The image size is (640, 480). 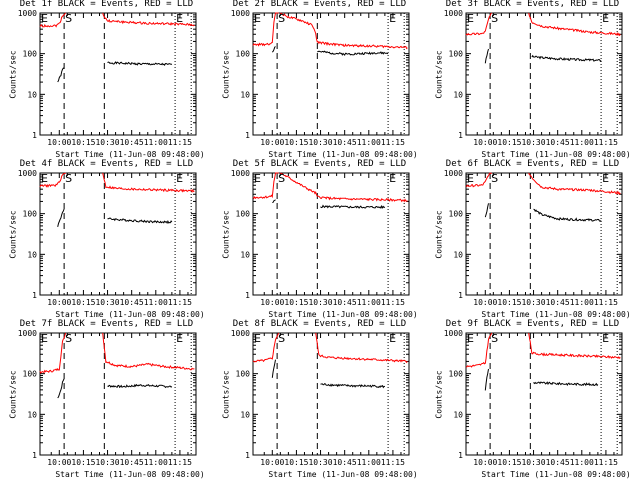 What do you see at coordinates (106, 324) in the screenshot?
I see `panel-title: Det 7f BLACK = Events, RED = LLD` at bounding box center [106, 324].